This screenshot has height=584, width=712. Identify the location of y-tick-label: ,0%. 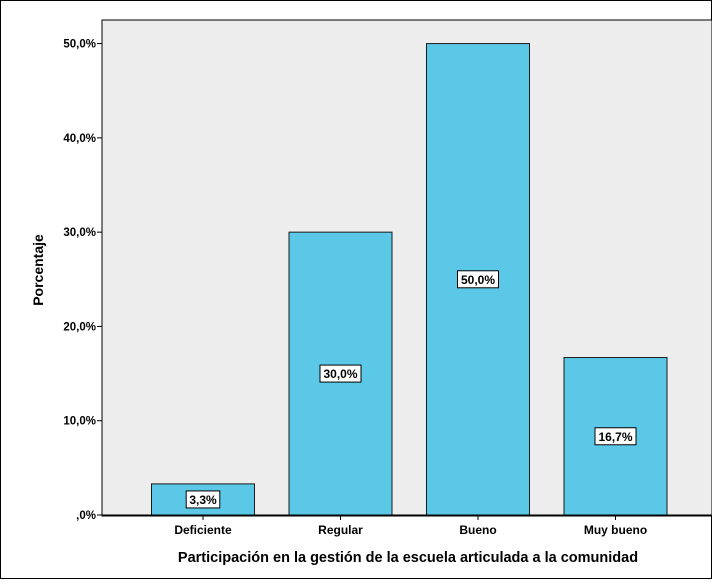
(86, 516).